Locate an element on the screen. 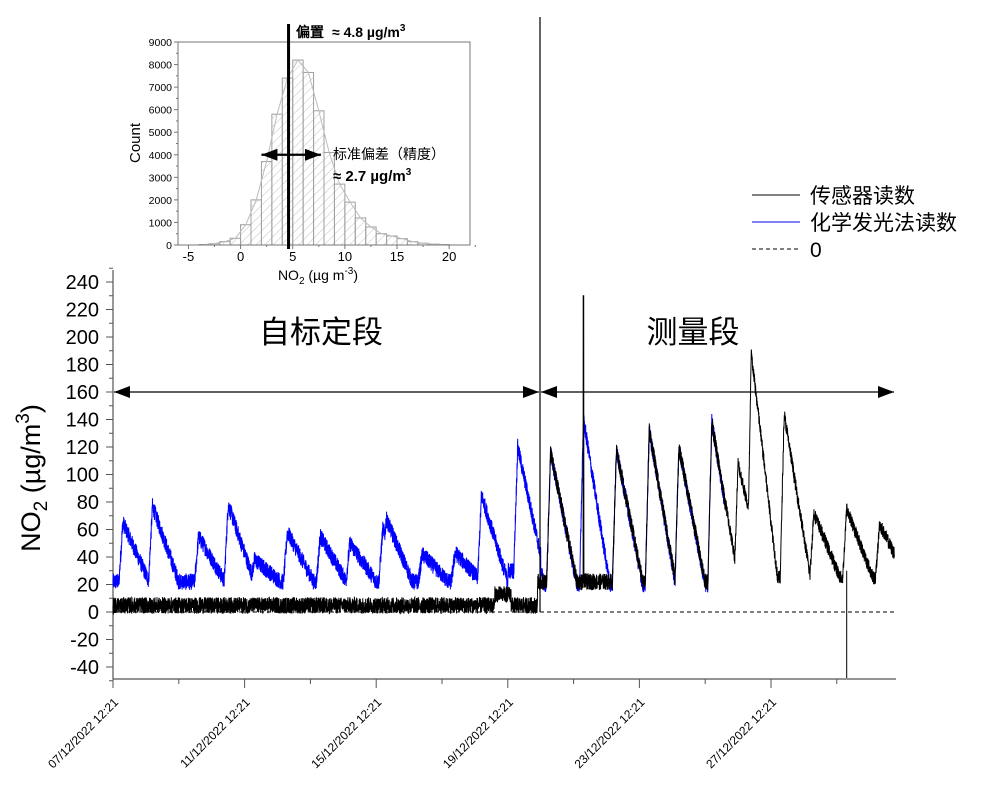  x-tick-label: 27/12/2022 12:21 is located at coordinates (741, 733).